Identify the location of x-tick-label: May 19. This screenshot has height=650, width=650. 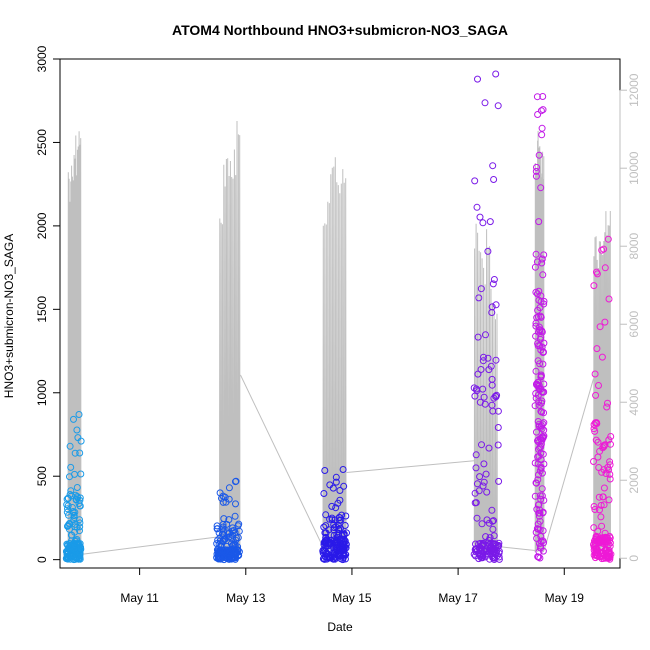
(565, 598).